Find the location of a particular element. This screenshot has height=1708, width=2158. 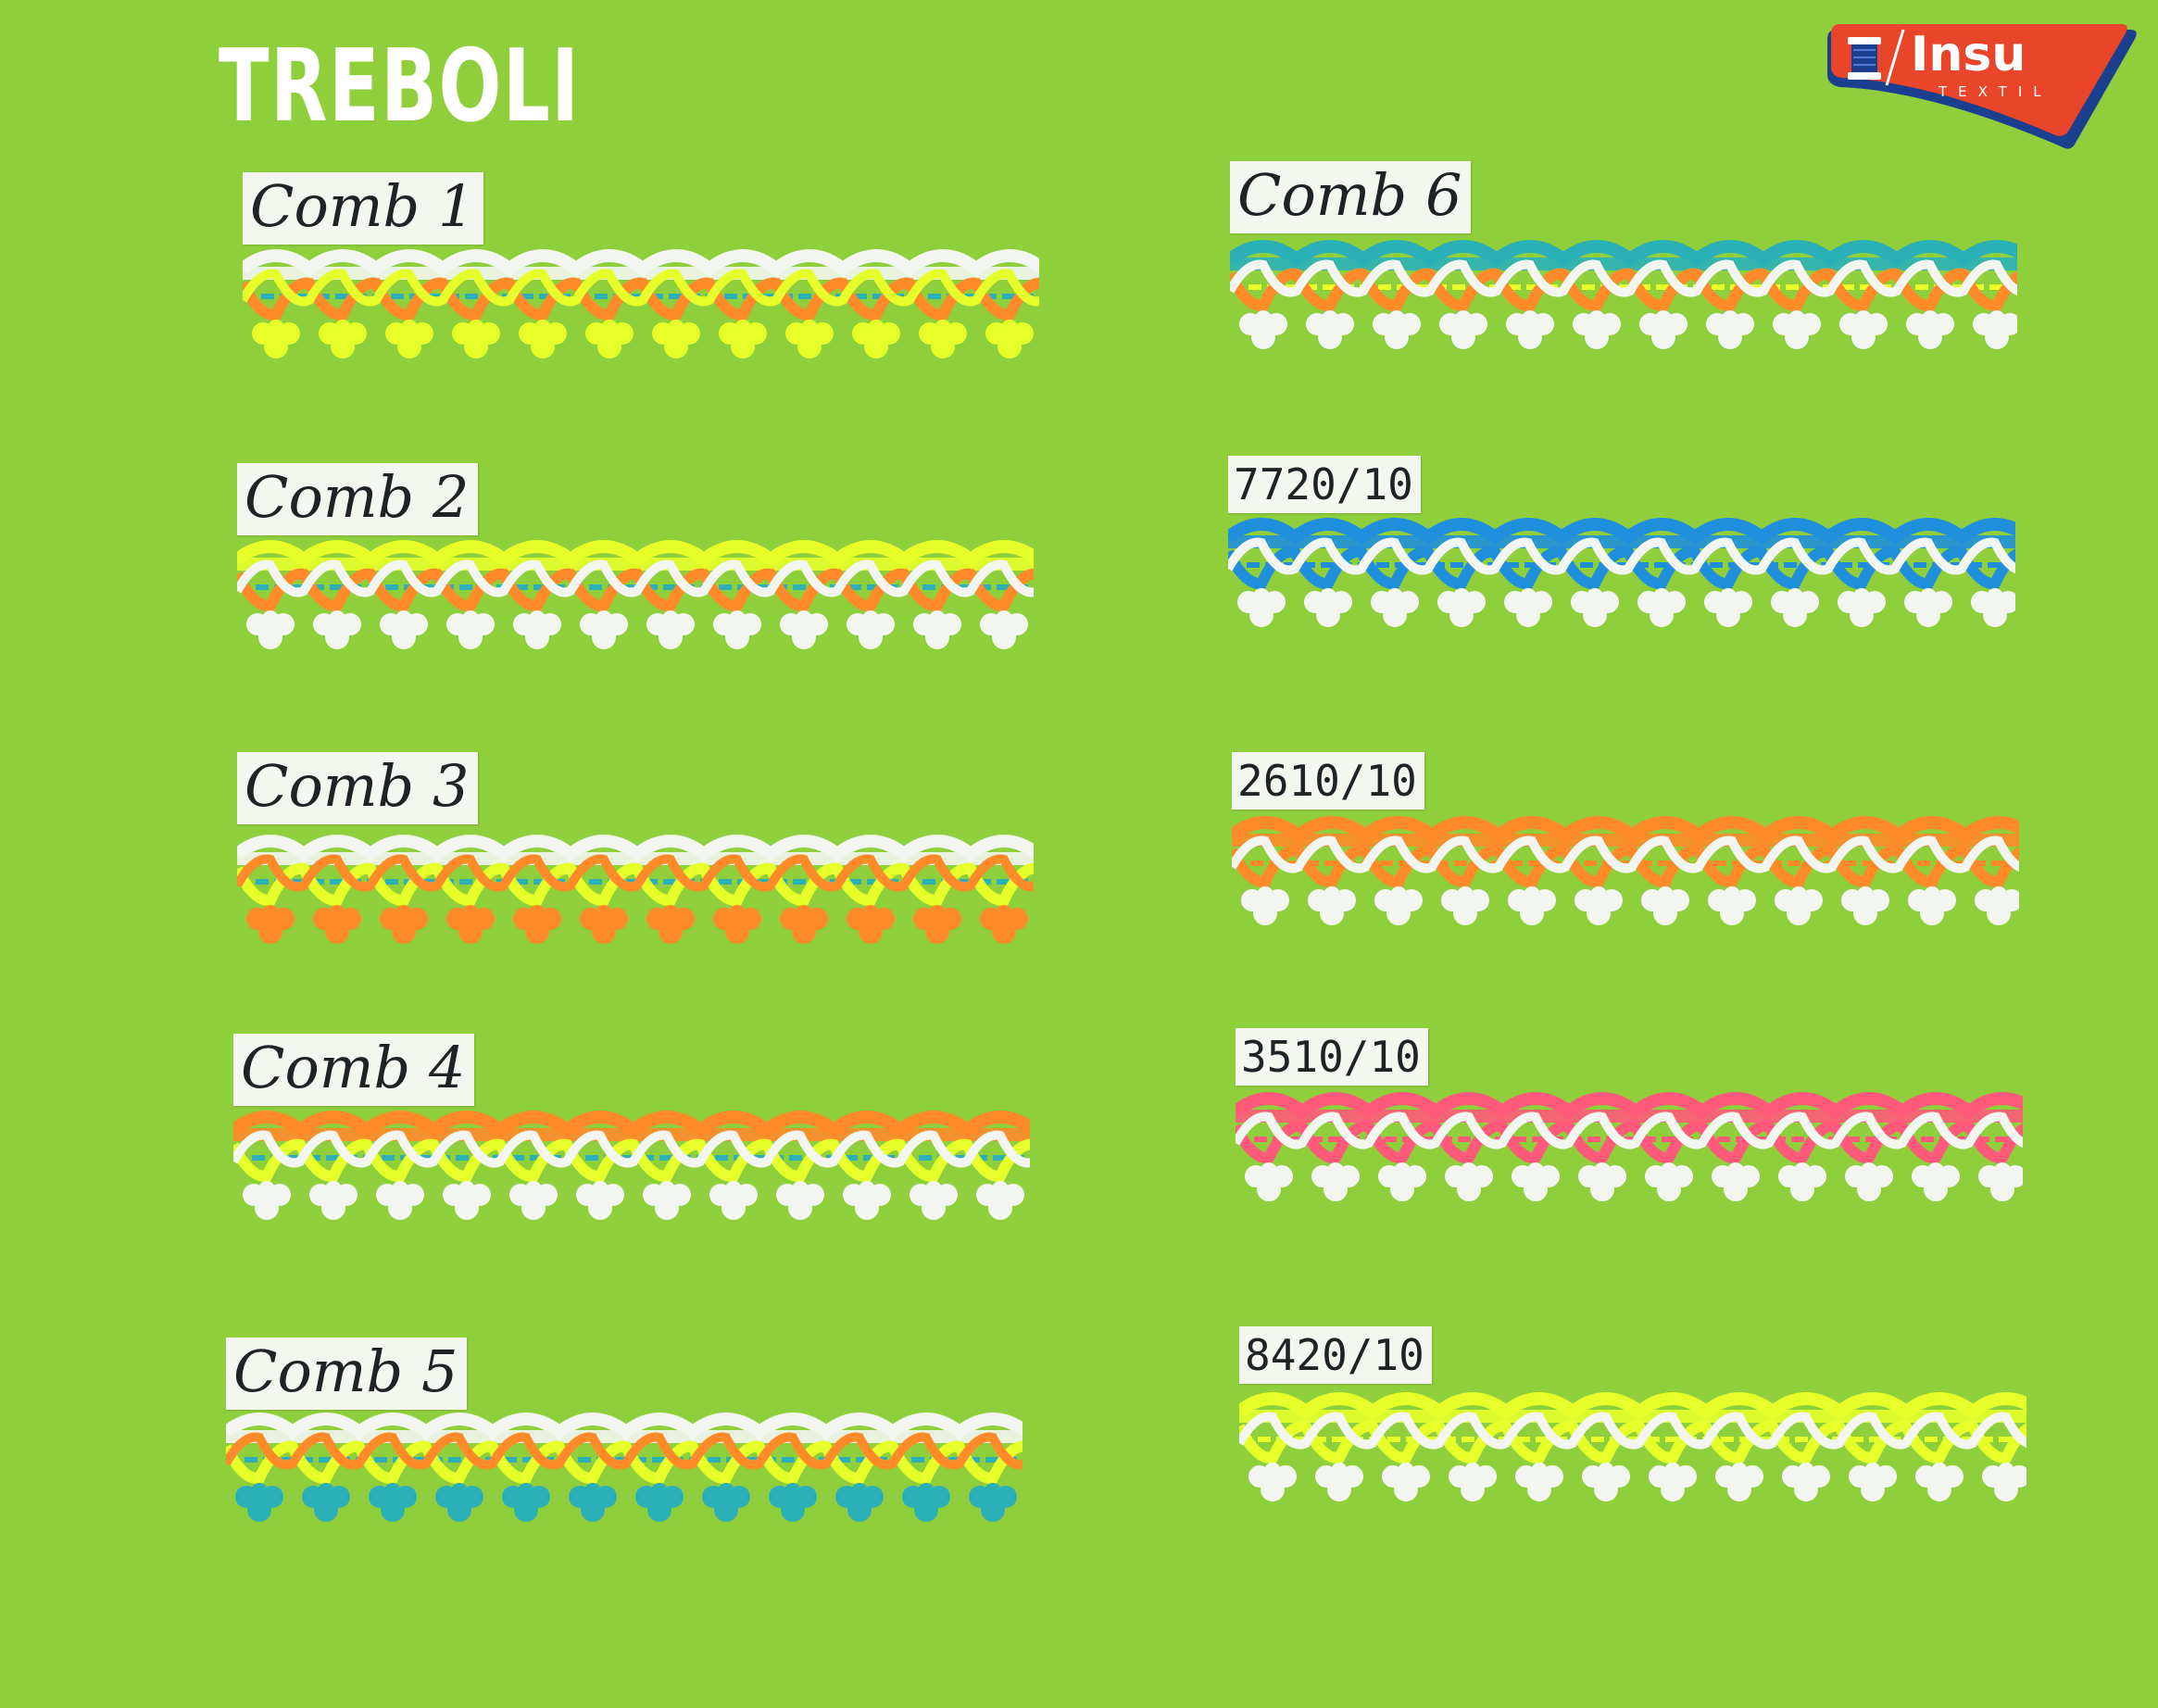

swatch-label: Comb 5 is located at coordinates (347, 1374).